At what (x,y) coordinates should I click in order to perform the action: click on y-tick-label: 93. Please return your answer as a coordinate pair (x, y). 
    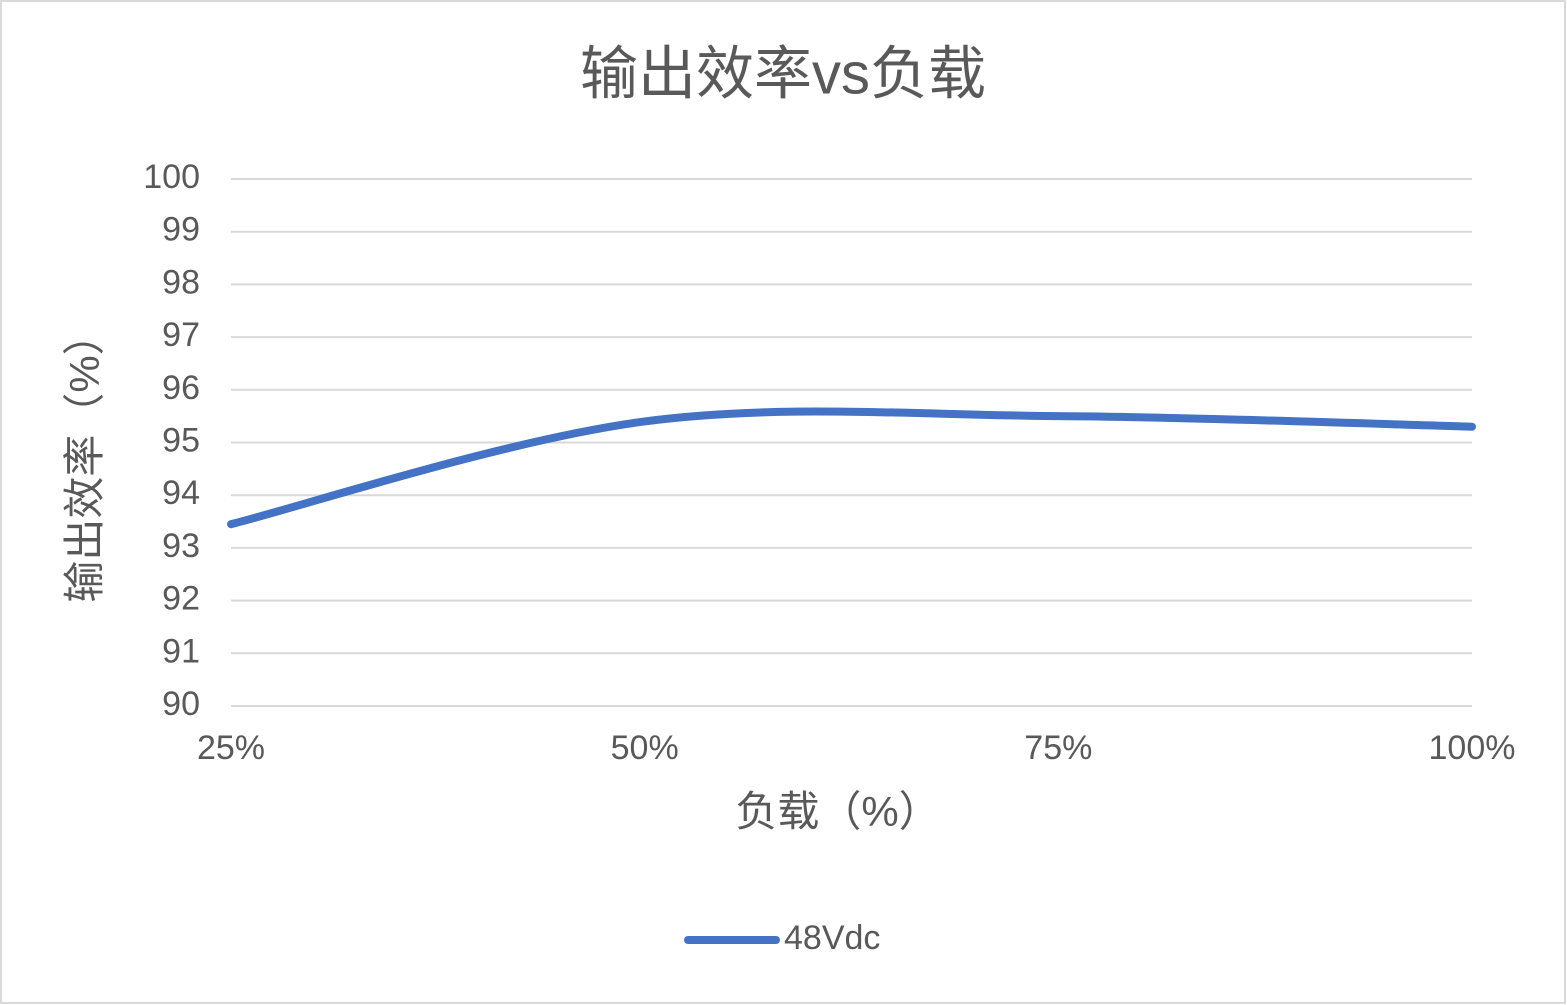
    Looking at the image, I should click on (181, 546).